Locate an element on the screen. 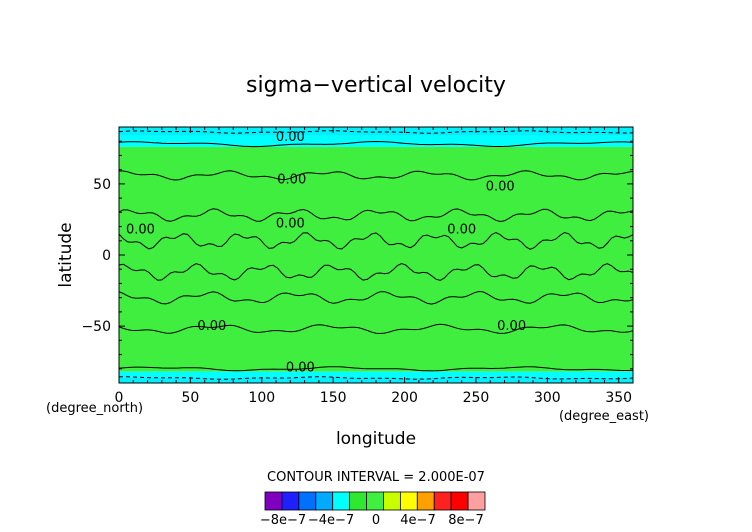 This screenshot has height=532, width=752. x-tick-label: 100 is located at coordinates (261, 398).